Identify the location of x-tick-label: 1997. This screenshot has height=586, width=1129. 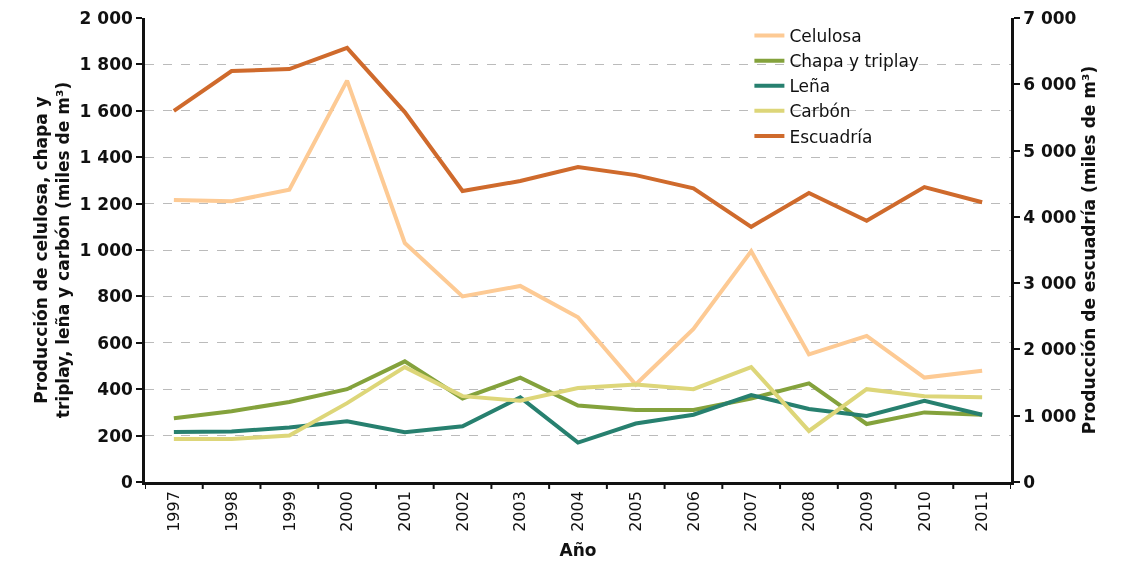
(174, 511).